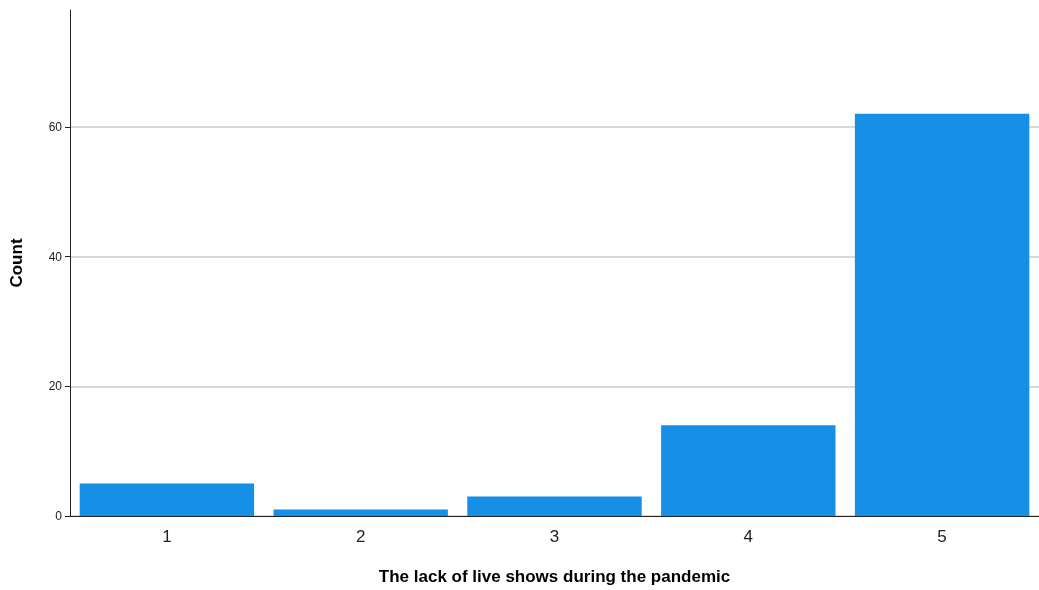 The width and height of the screenshot is (1039, 590). I want to click on x-tick-label: 3, so click(554, 536).